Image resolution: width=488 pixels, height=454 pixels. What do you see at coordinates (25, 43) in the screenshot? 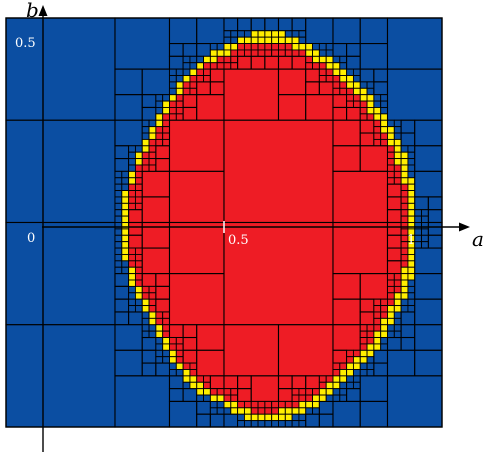
I see `b-tick-label-half: 0.5` at bounding box center [25, 43].